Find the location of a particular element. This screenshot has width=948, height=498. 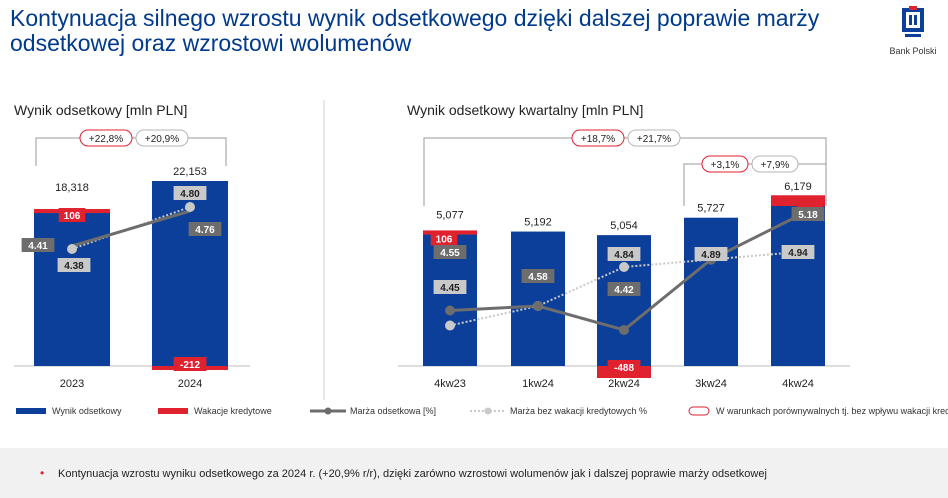

legend-swatch-margin is located at coordinates (328, 411).